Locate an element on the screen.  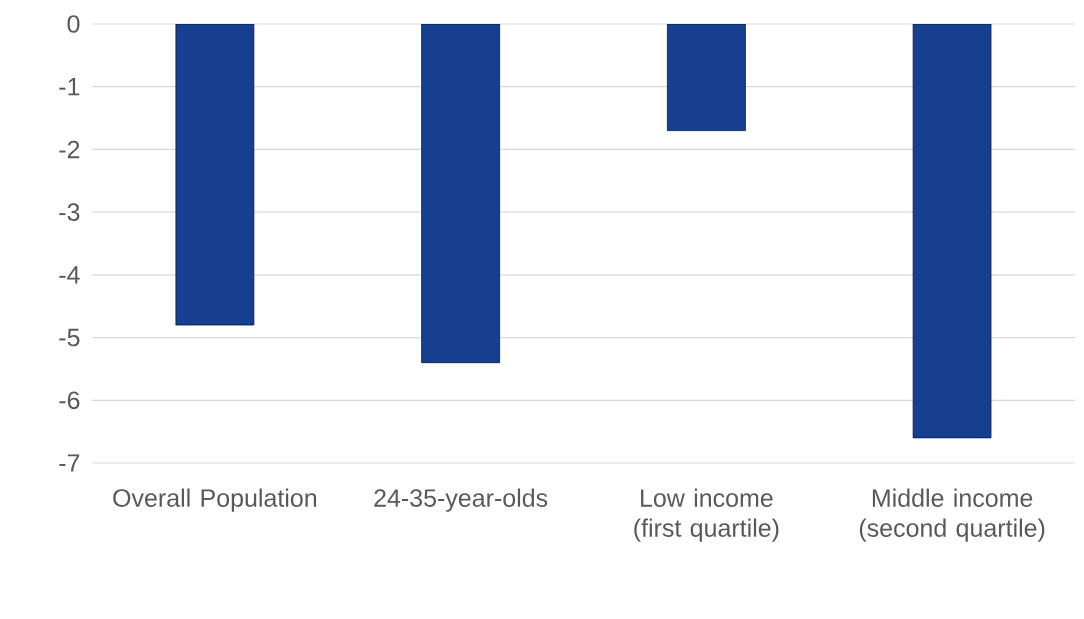
y-tick-label: -2 is located at coordinates (69, 149).